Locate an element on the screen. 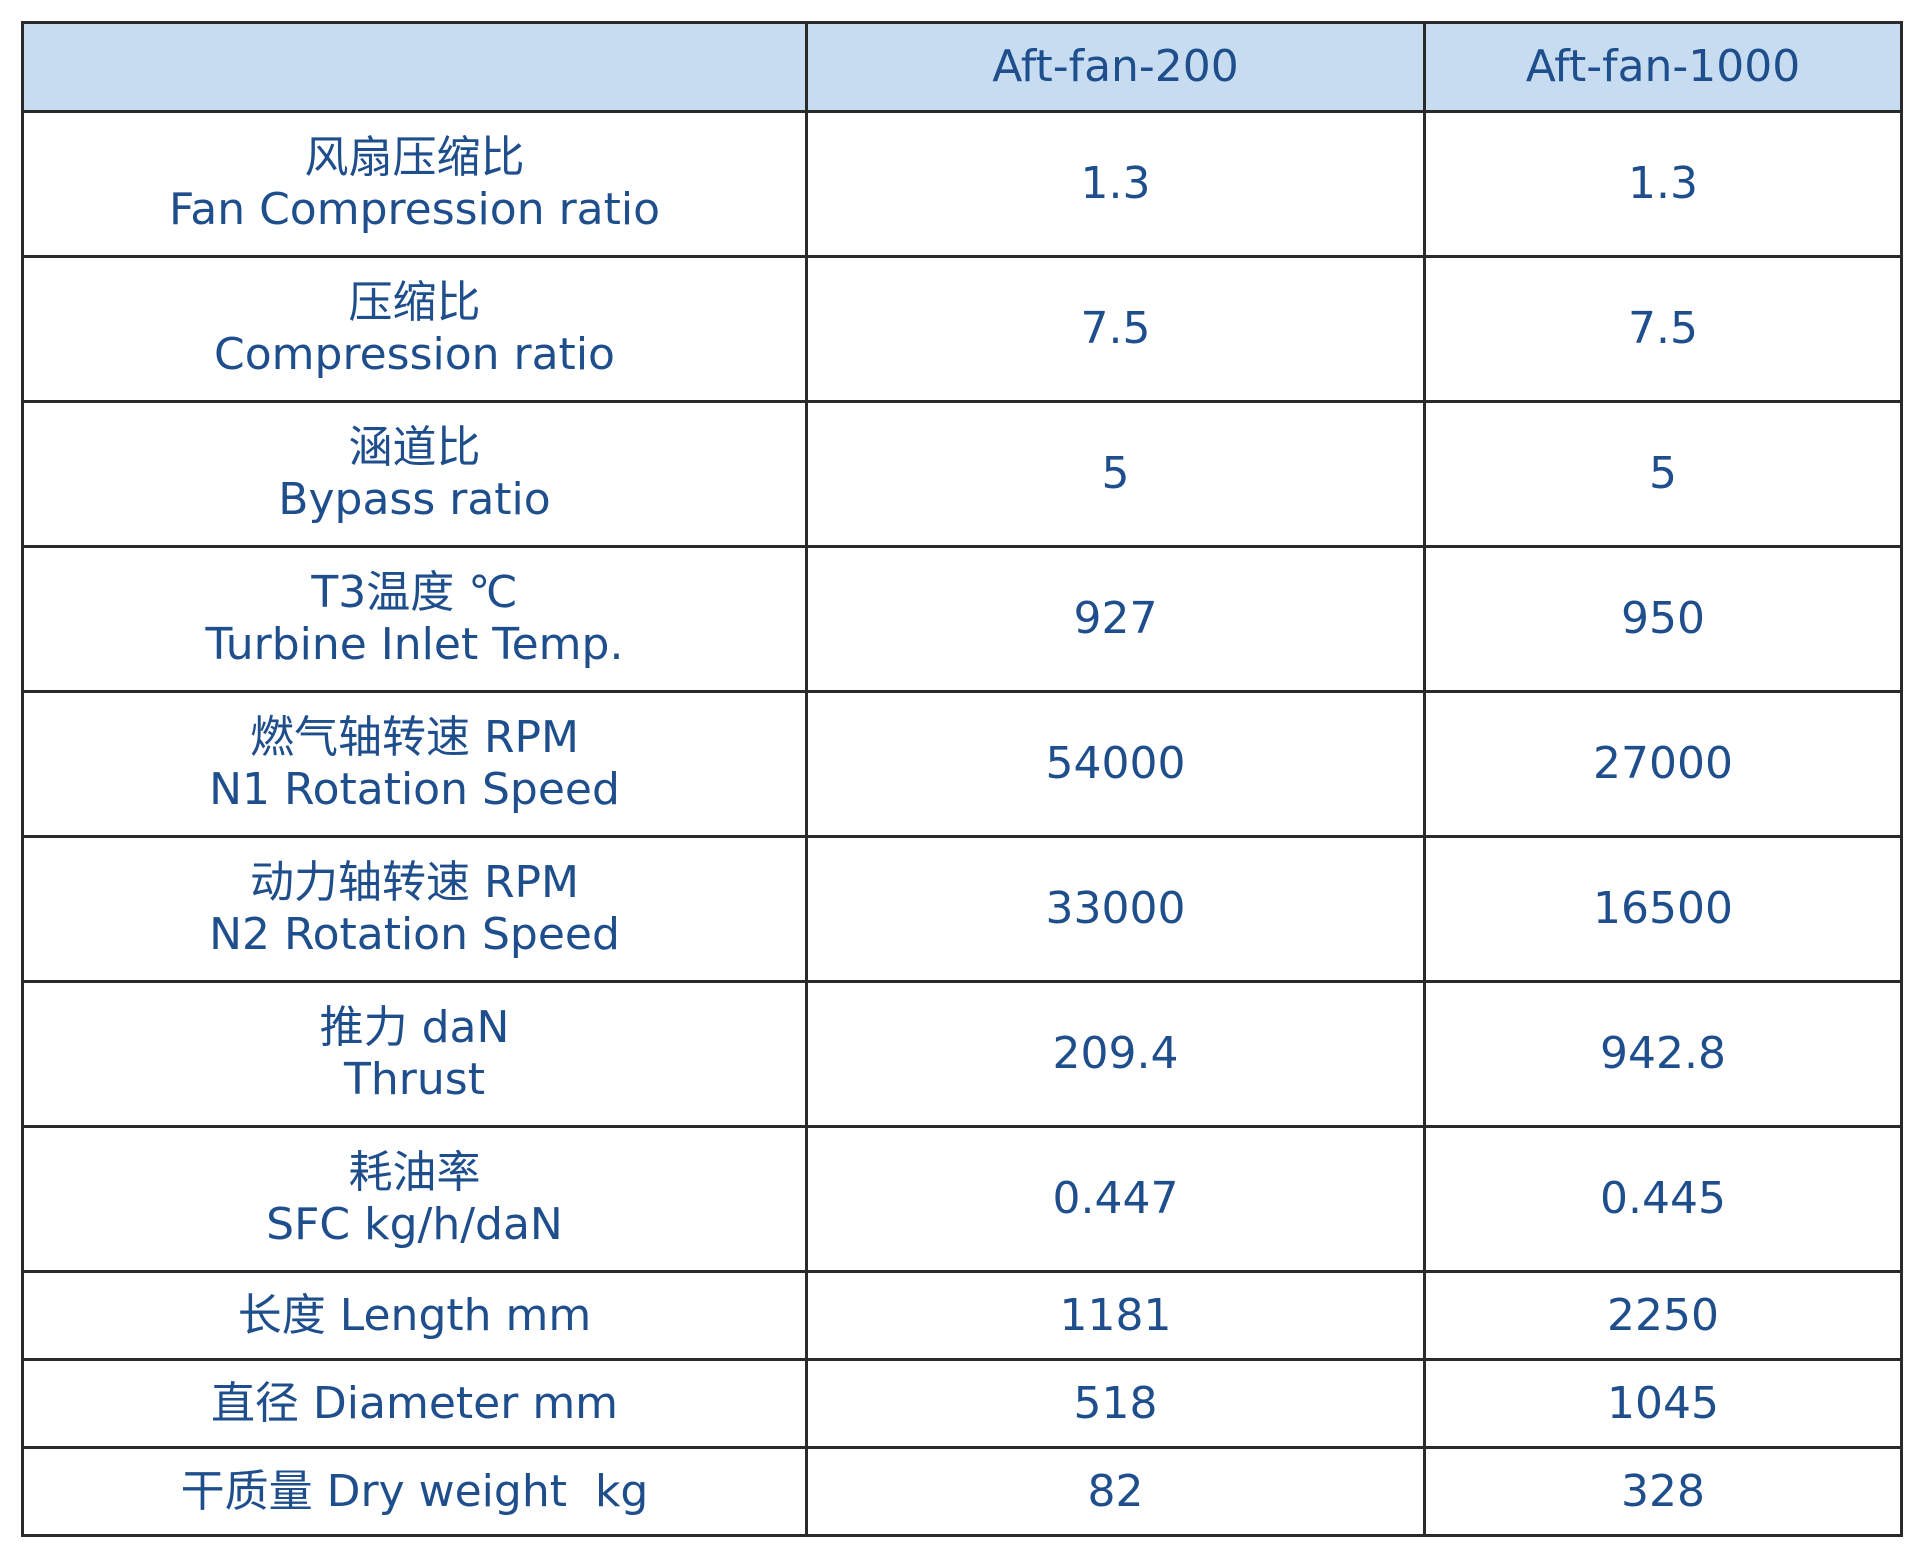 The image size is (1920, 1562). row-label: 长度 Length mm is located at coordinates (414, 1315).